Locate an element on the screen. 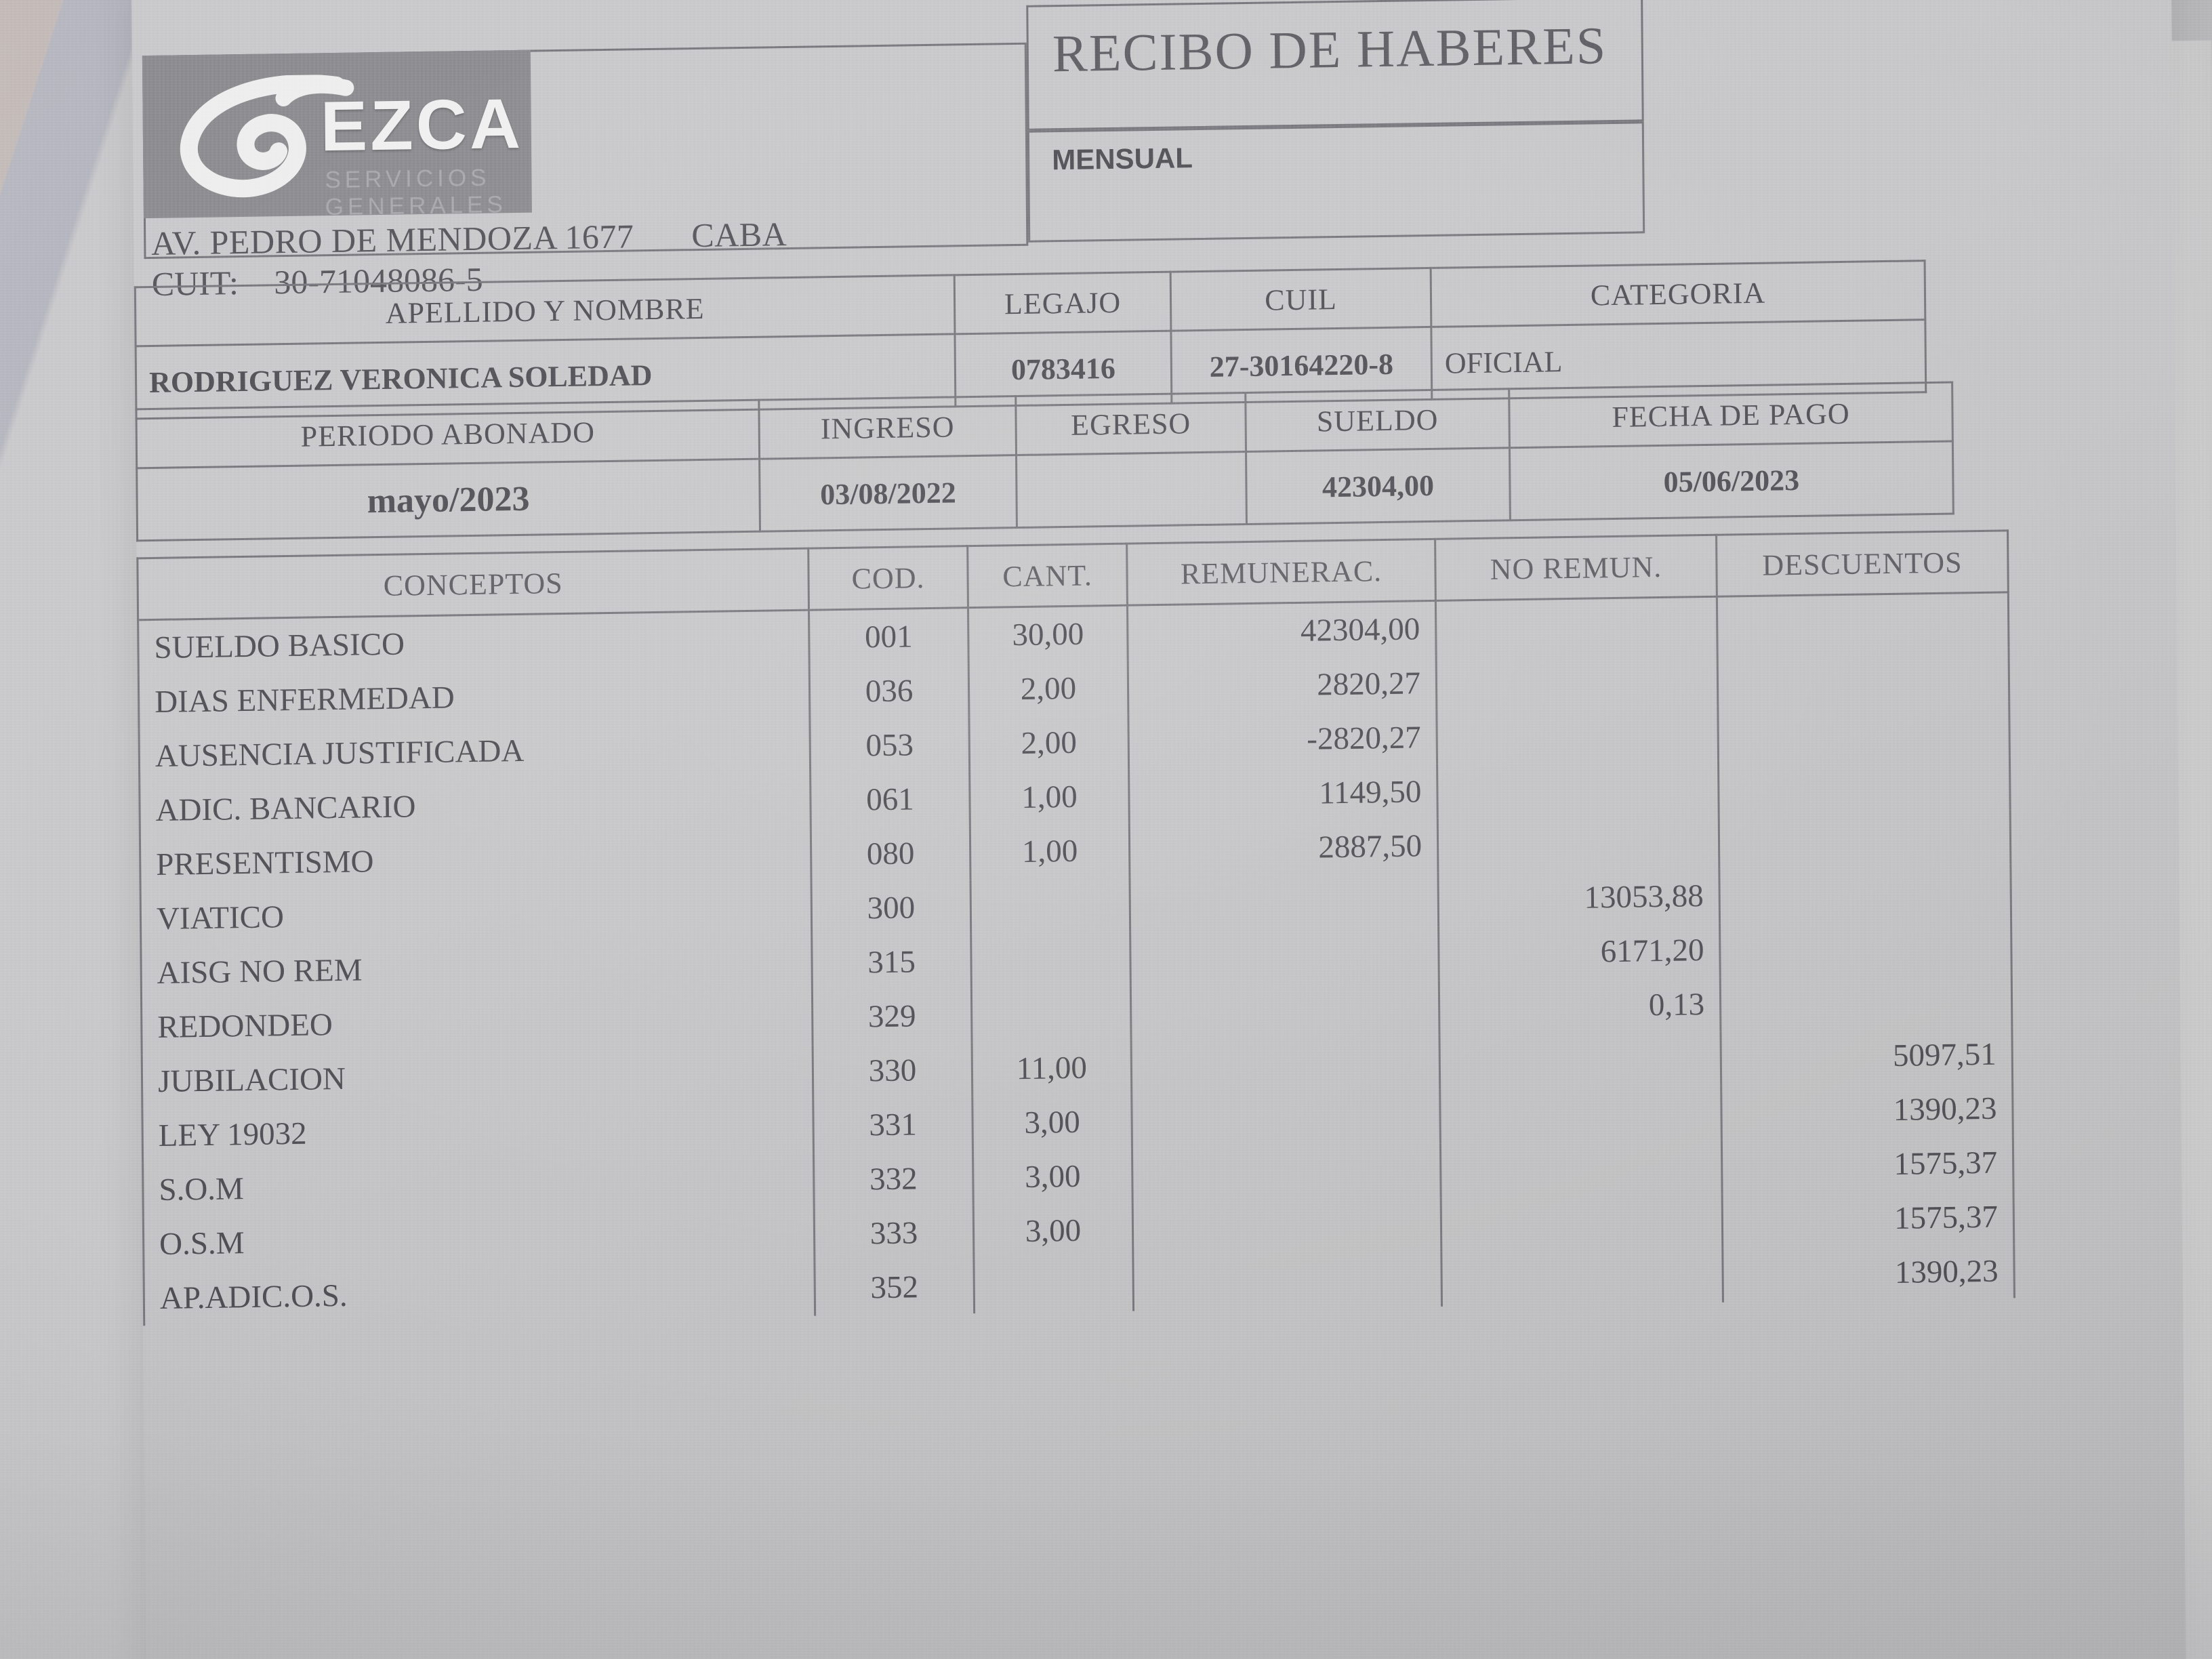 The width and height of the screenshot is (2212, 1659). concept-concepto: PRESENTISMO is located at coordinates (476, 860).